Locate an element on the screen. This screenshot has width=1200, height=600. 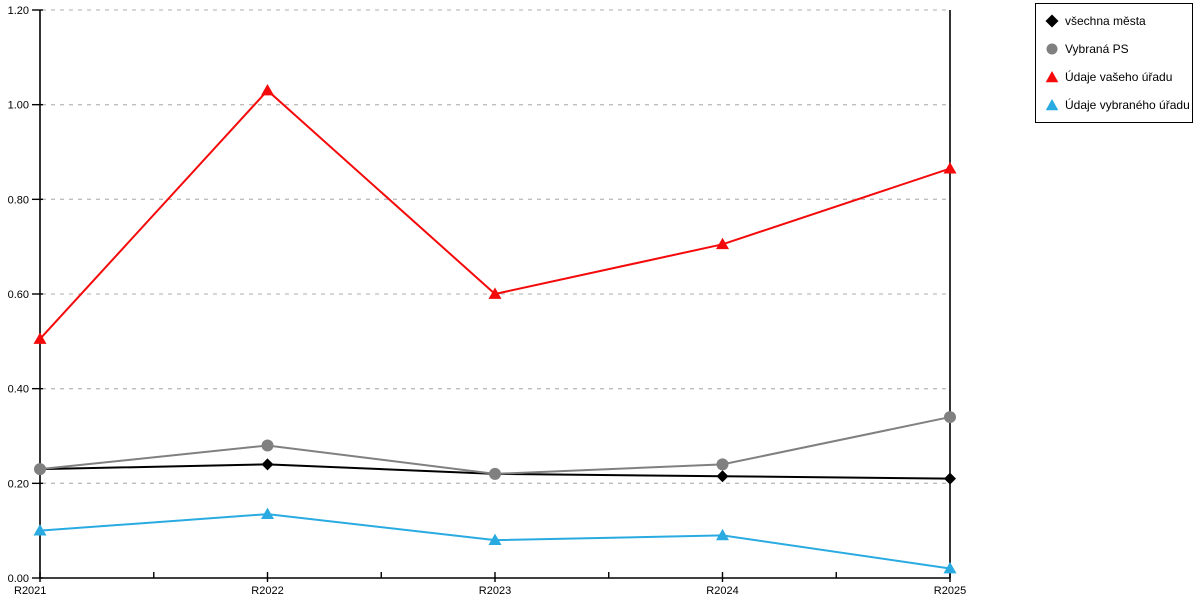
legend-item-3: Údaje vybraného úřadu is located at coordinates (1117, 105).